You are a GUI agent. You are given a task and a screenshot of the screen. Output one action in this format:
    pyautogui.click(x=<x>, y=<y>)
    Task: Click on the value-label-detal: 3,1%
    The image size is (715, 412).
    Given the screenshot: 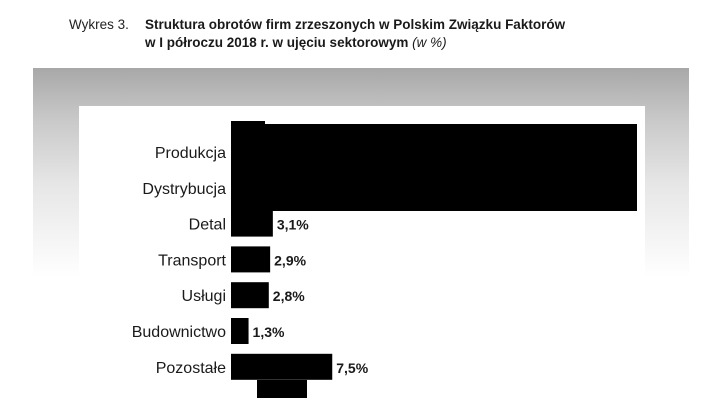 What is the action you would take?
    pyautogui.click(x=293, y=225)
    